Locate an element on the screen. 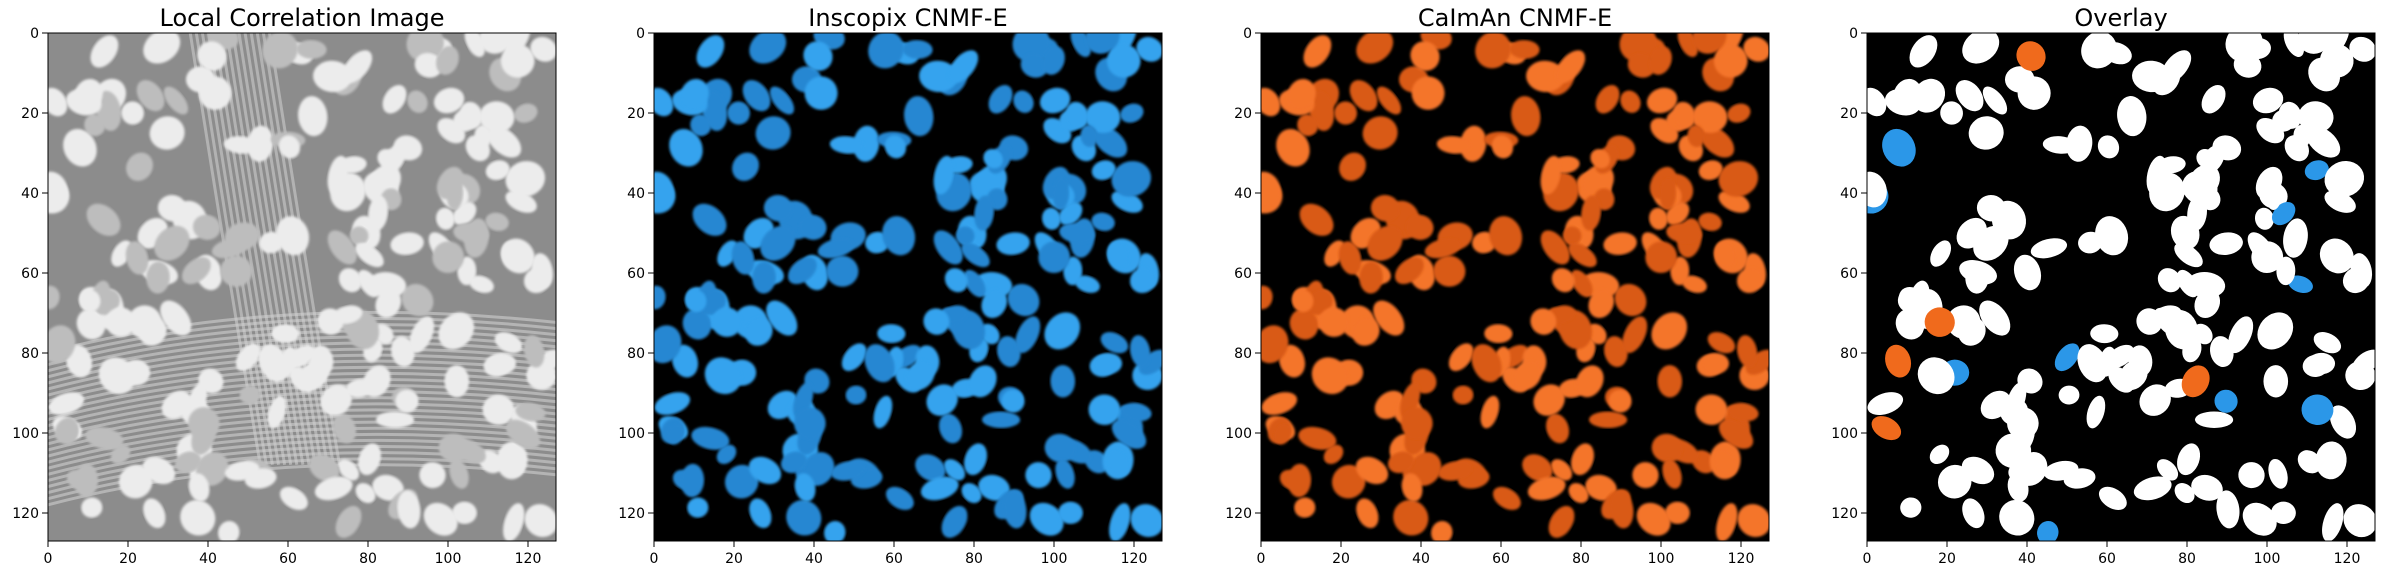 Image resolution: width=2381 pixels, height=576 pixels. panel-title: Overlay is located at coordinates (2120, 18).